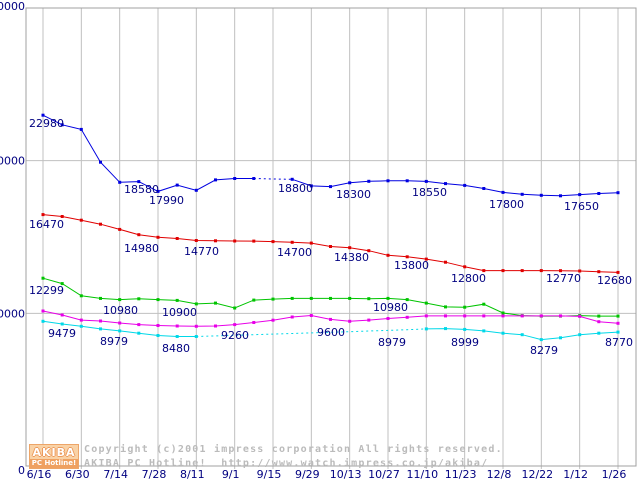  What do you see at coordinates (114, 341) in the screenshot?
I see `value-label: 8979` at bounding box center [114, 341].